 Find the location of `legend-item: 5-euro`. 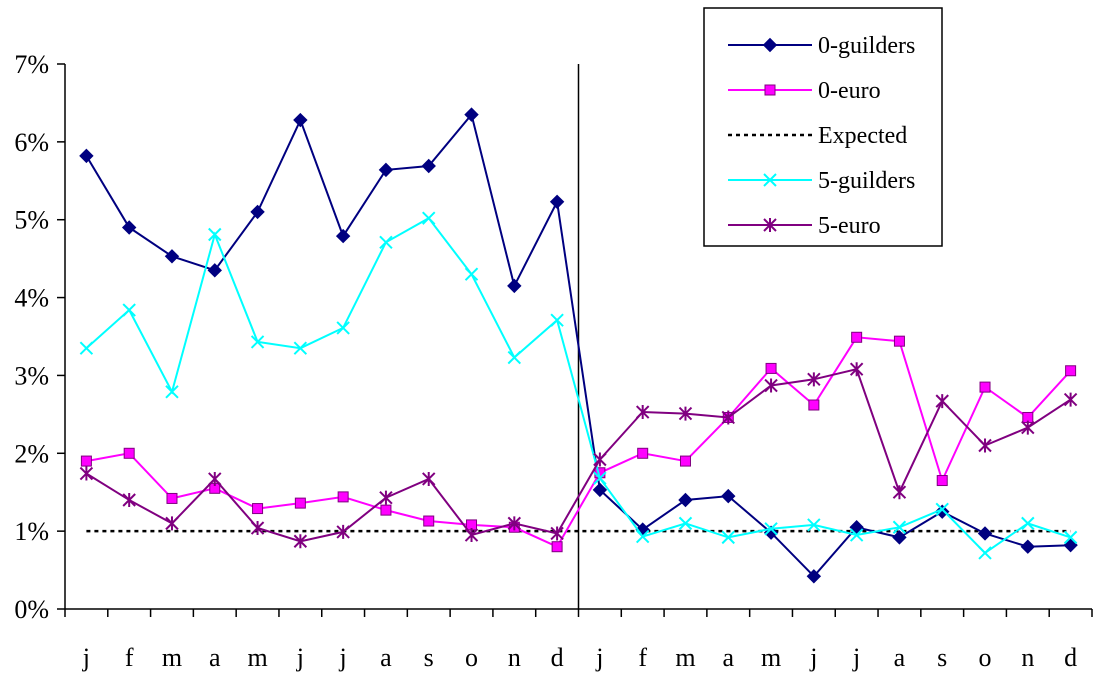

legend-item: 5-euro is located at coordinates (804, 226).